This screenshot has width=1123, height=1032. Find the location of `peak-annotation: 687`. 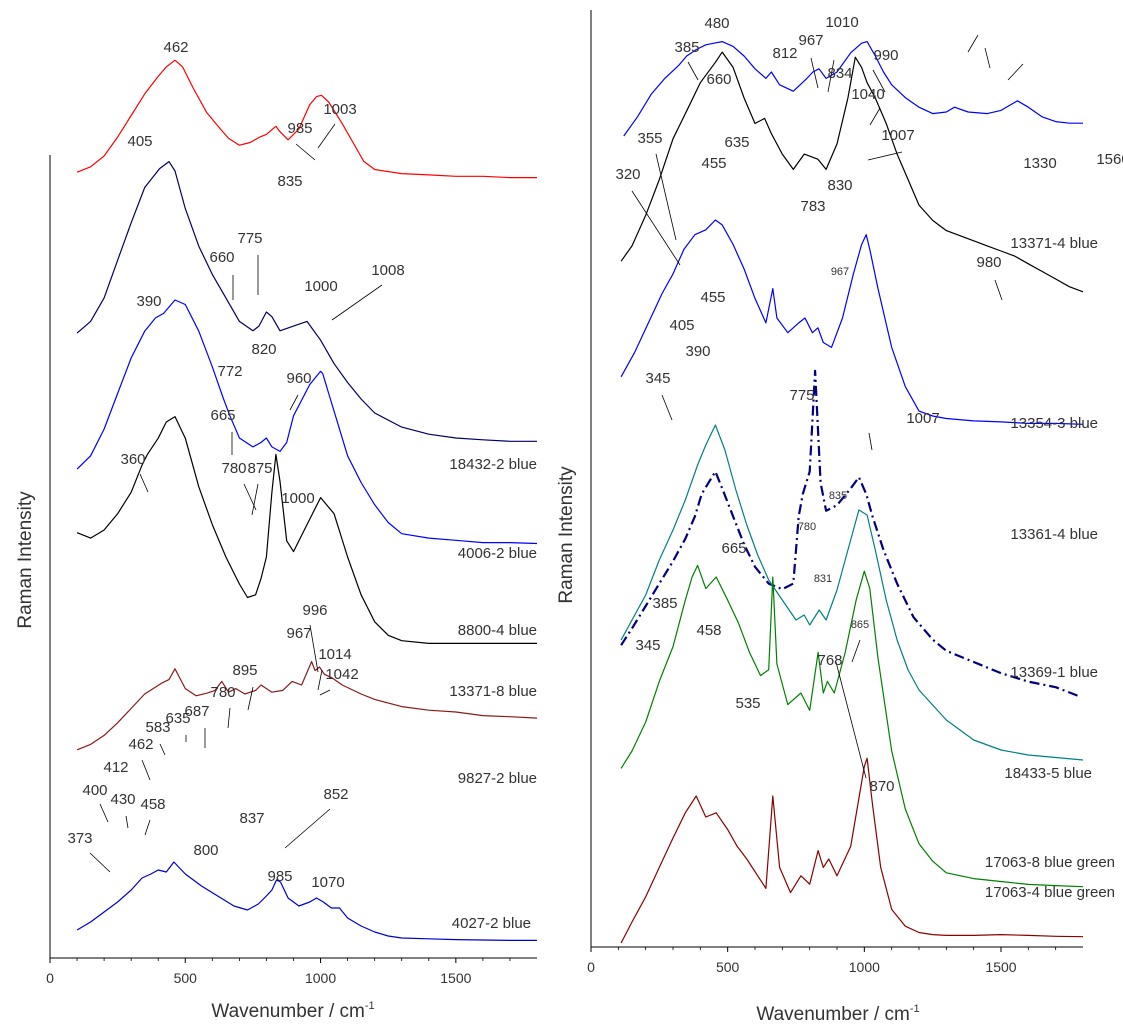

peak-annotation: 687 is located at coordinates (196, 711).